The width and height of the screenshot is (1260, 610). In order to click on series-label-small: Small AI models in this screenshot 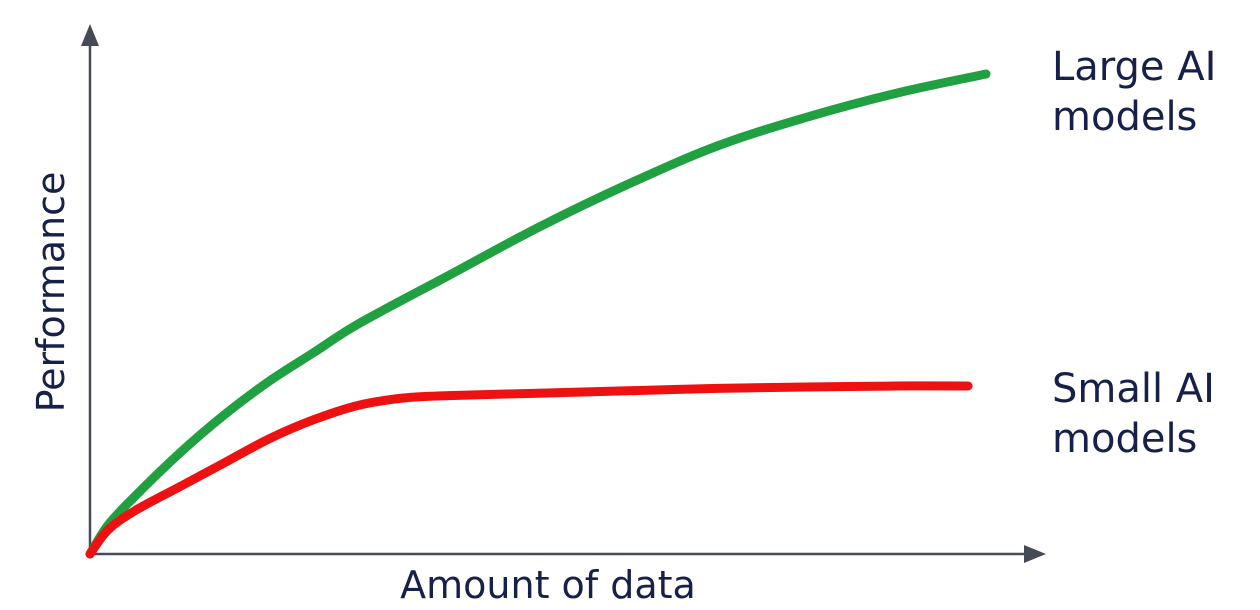, I will do `click(1140, 414)`.